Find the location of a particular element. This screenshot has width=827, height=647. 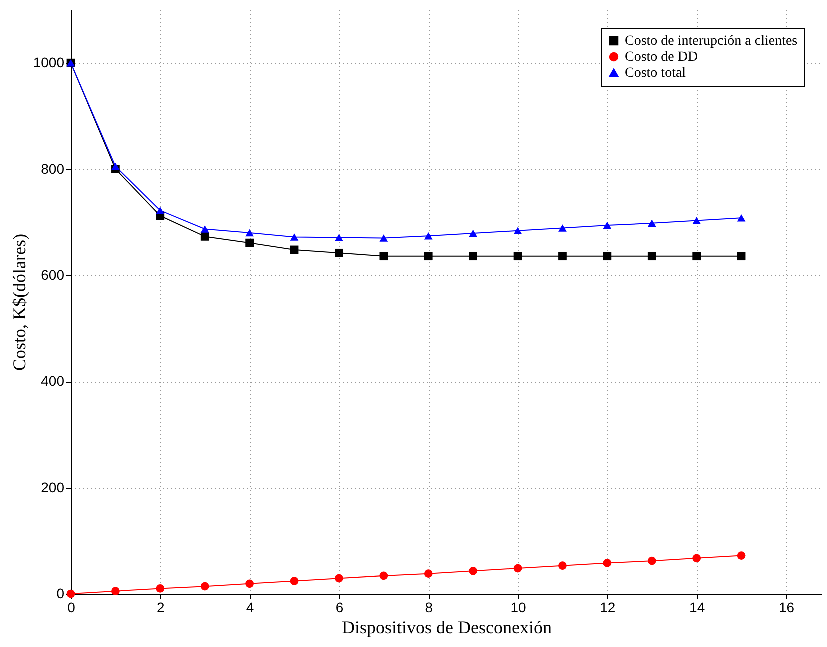

x-tick-label: 12 is located at coordinates (608, 608).